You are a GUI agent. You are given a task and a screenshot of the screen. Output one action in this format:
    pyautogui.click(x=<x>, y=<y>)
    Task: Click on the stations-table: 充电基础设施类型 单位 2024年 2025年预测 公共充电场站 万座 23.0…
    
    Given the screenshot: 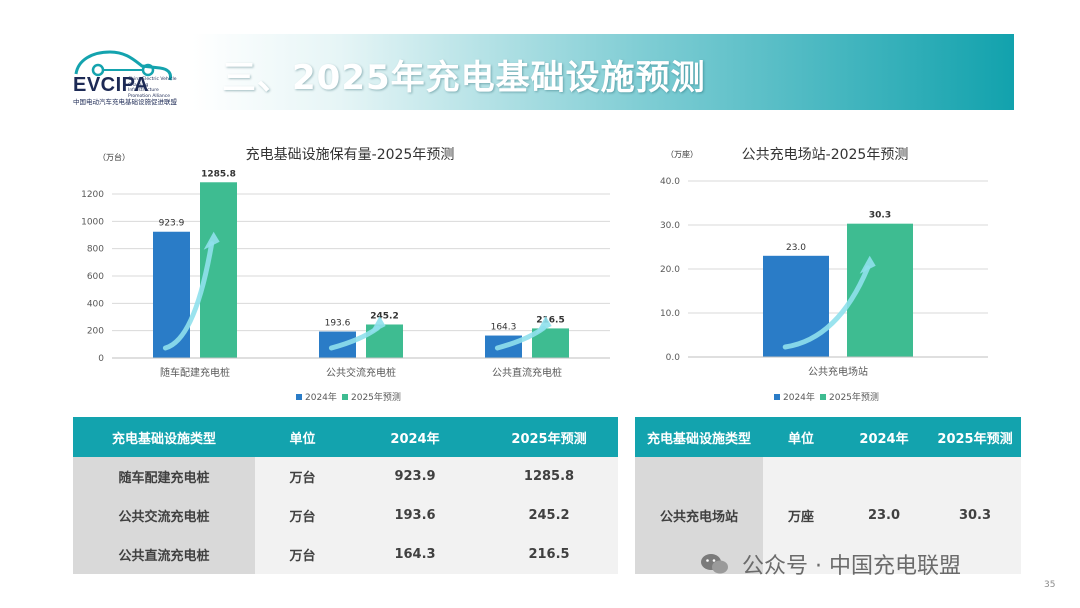 What is the action you would take?
    pyautogui.click(x=828, y=495)
    